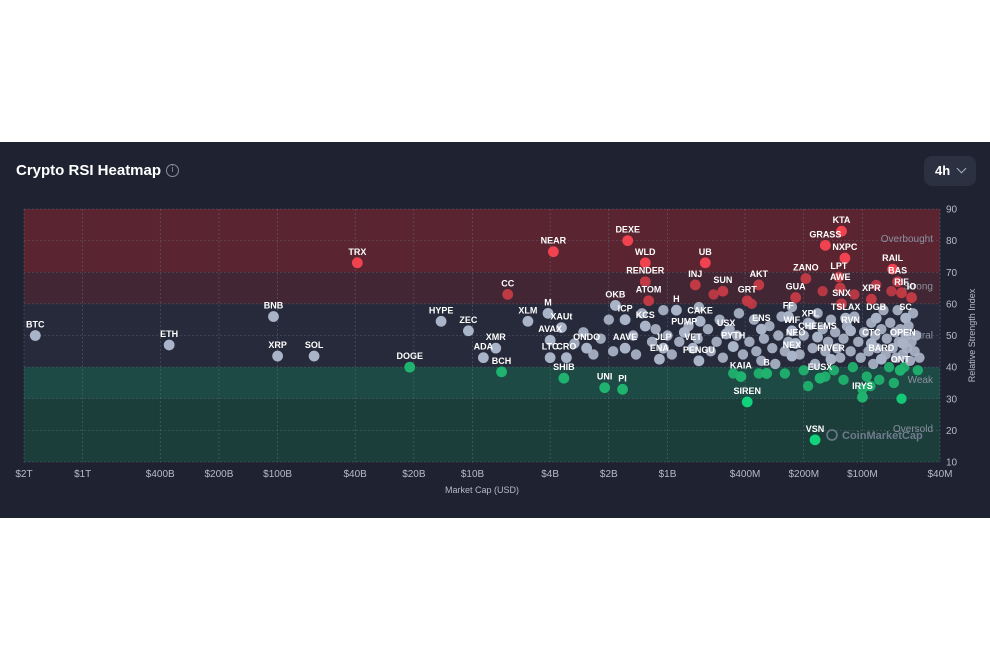  What do you see at coordinates (700, 310) in the screenshot?
I see `data-point-label: CAKE` at bounding box center [700, 310].